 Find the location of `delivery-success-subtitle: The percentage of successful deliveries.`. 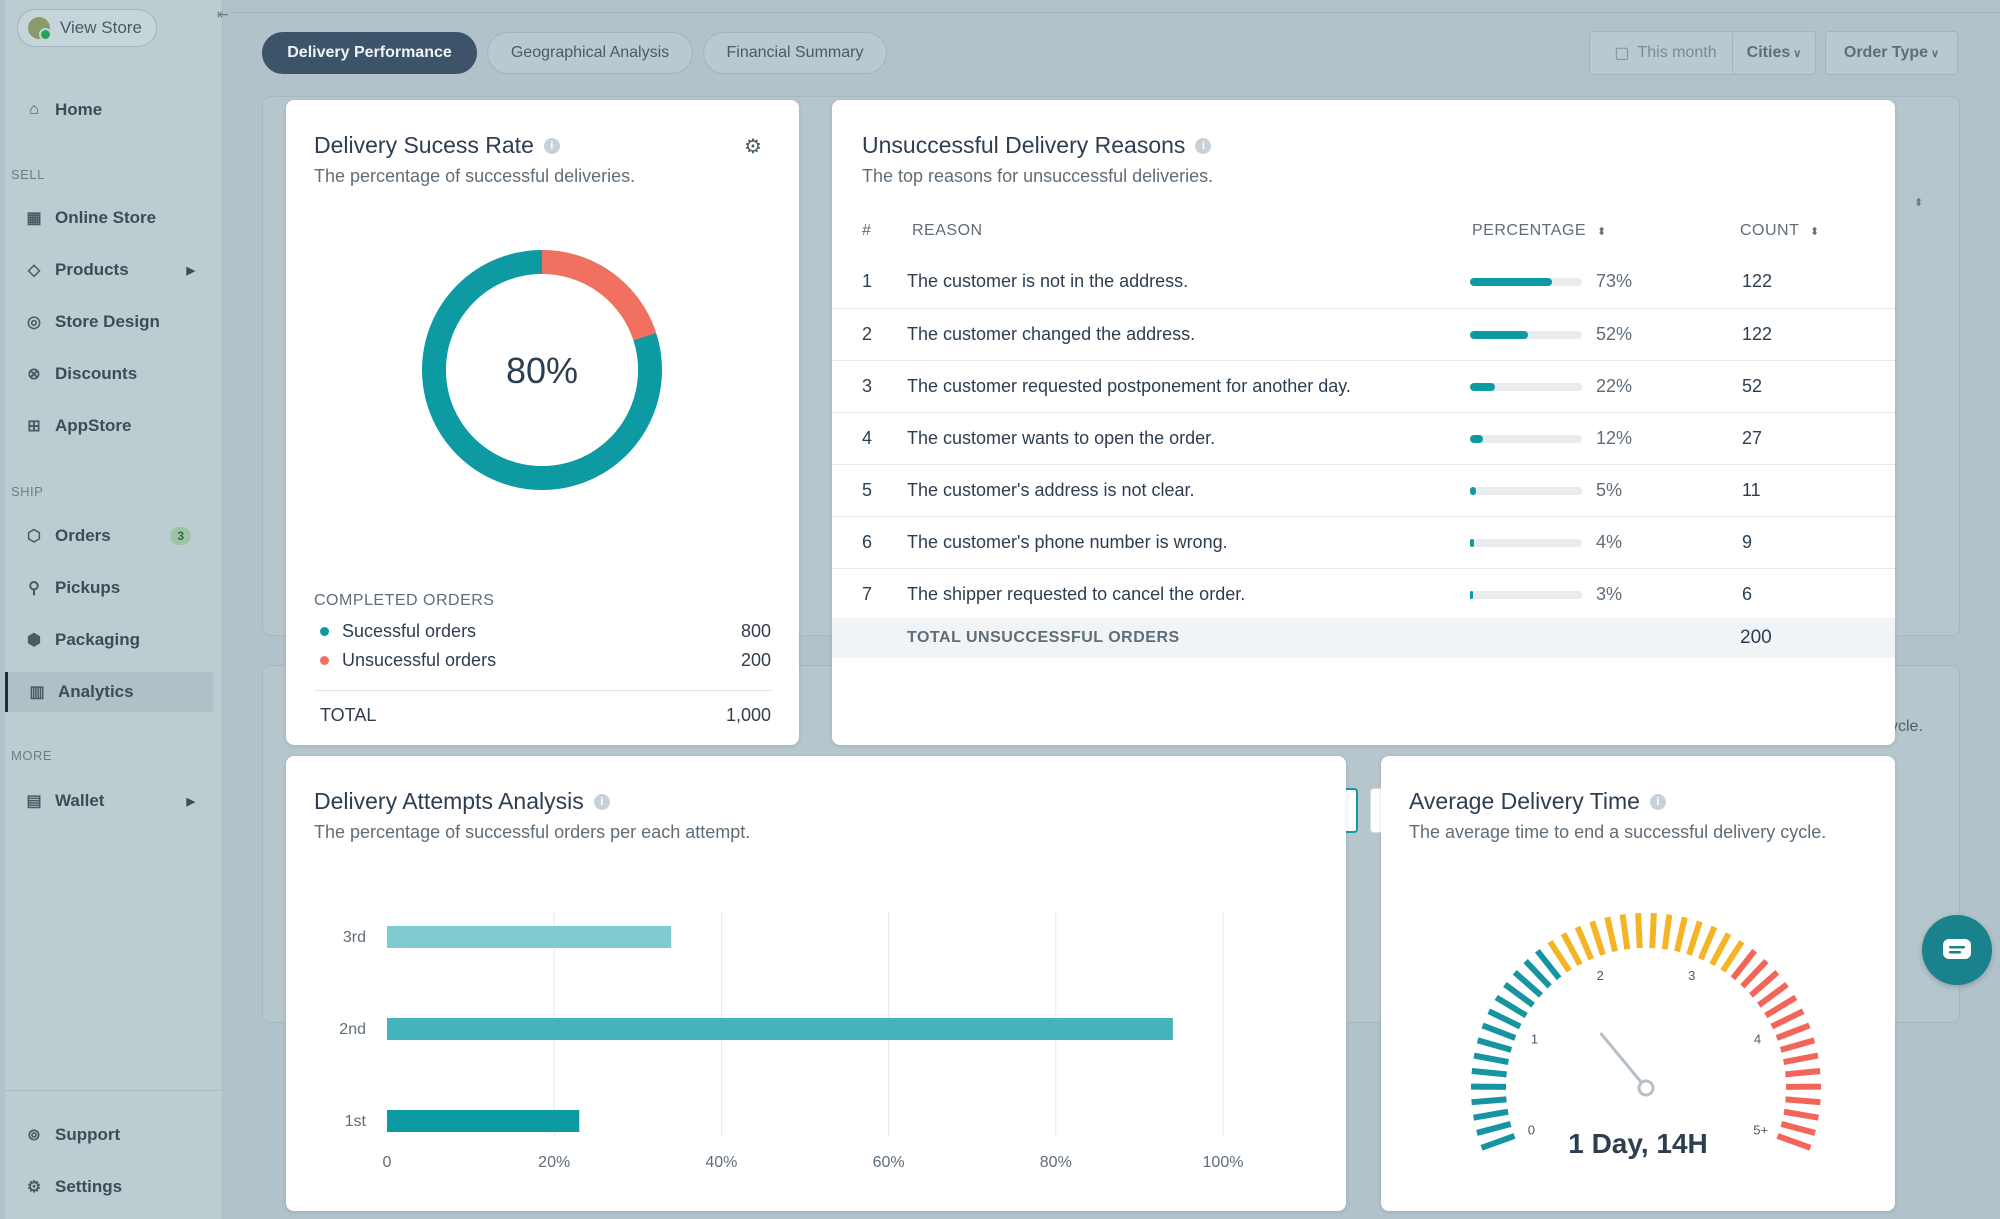

delivery-success-subtitle: The percentage of successful deliveries. is located at coordinates (475, 176).